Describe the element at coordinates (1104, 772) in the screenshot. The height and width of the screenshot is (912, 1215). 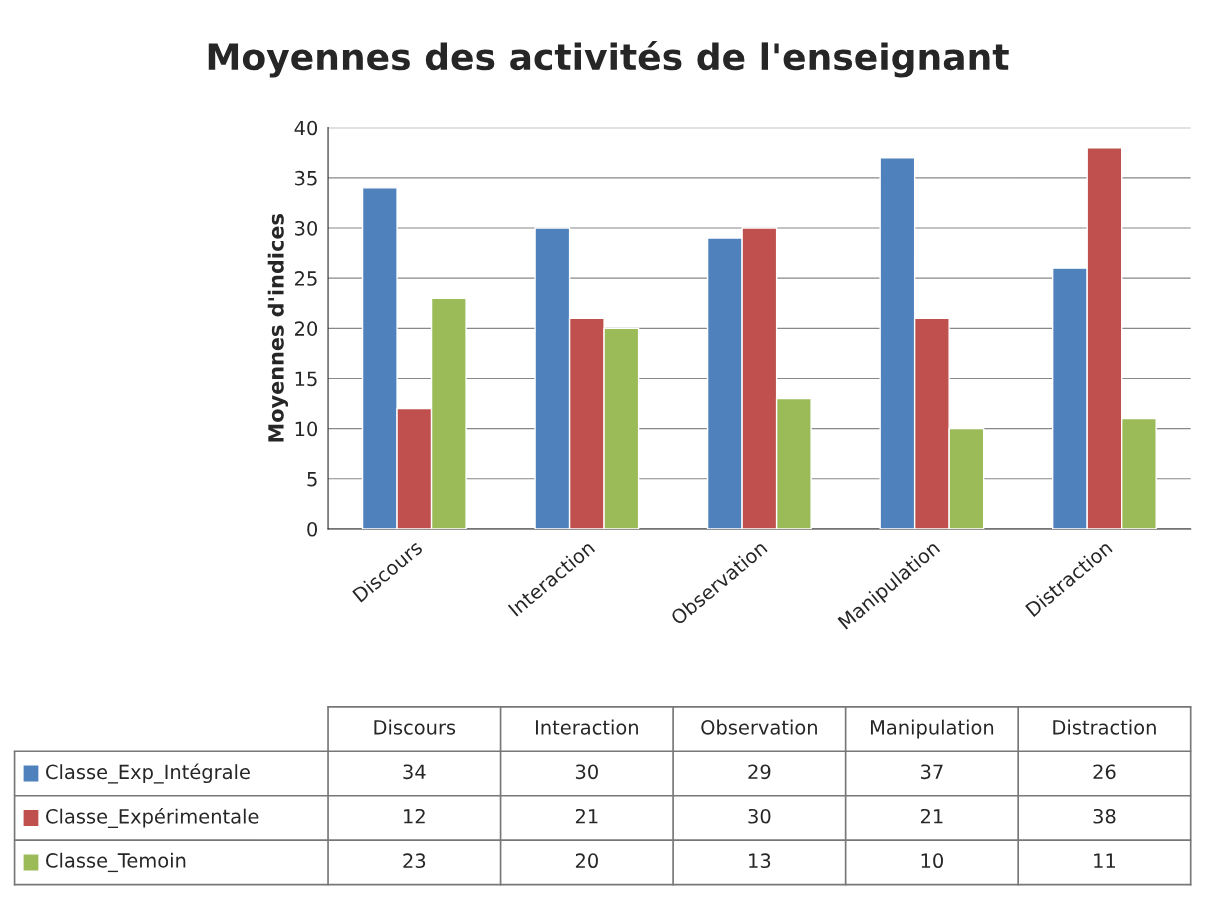
I see `data-label: 26` at that location.